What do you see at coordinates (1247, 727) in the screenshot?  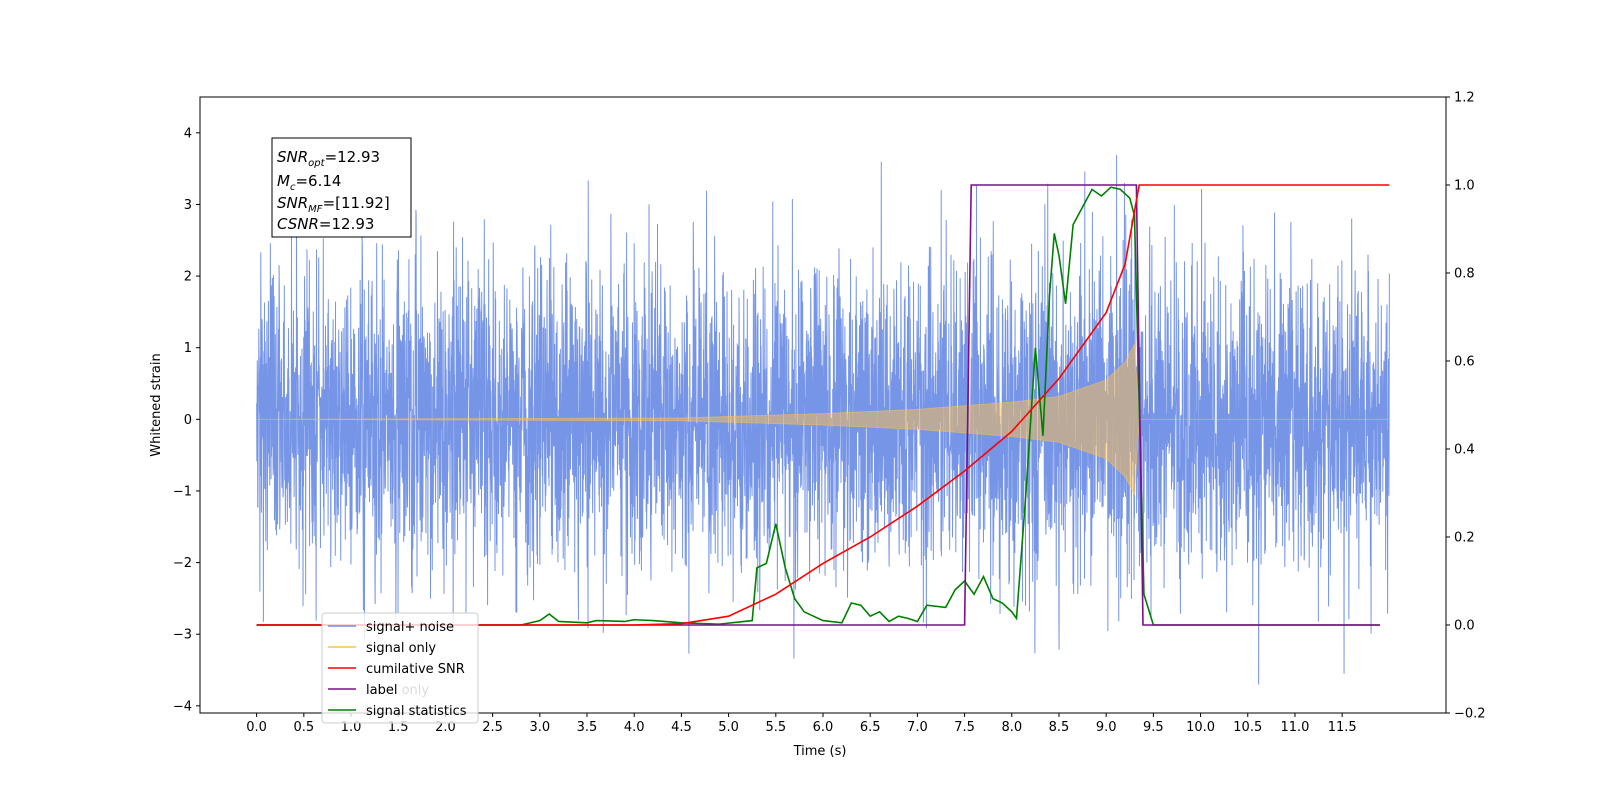 I see `x-tick-label: 10.5` at bounding box center [1247, 727].